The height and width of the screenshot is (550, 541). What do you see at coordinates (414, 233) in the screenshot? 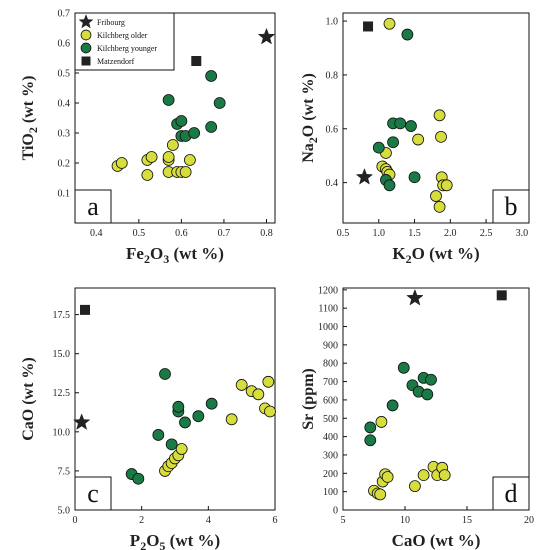
I see `x-tick-label: 1.5` at bounding box center [414, 233].